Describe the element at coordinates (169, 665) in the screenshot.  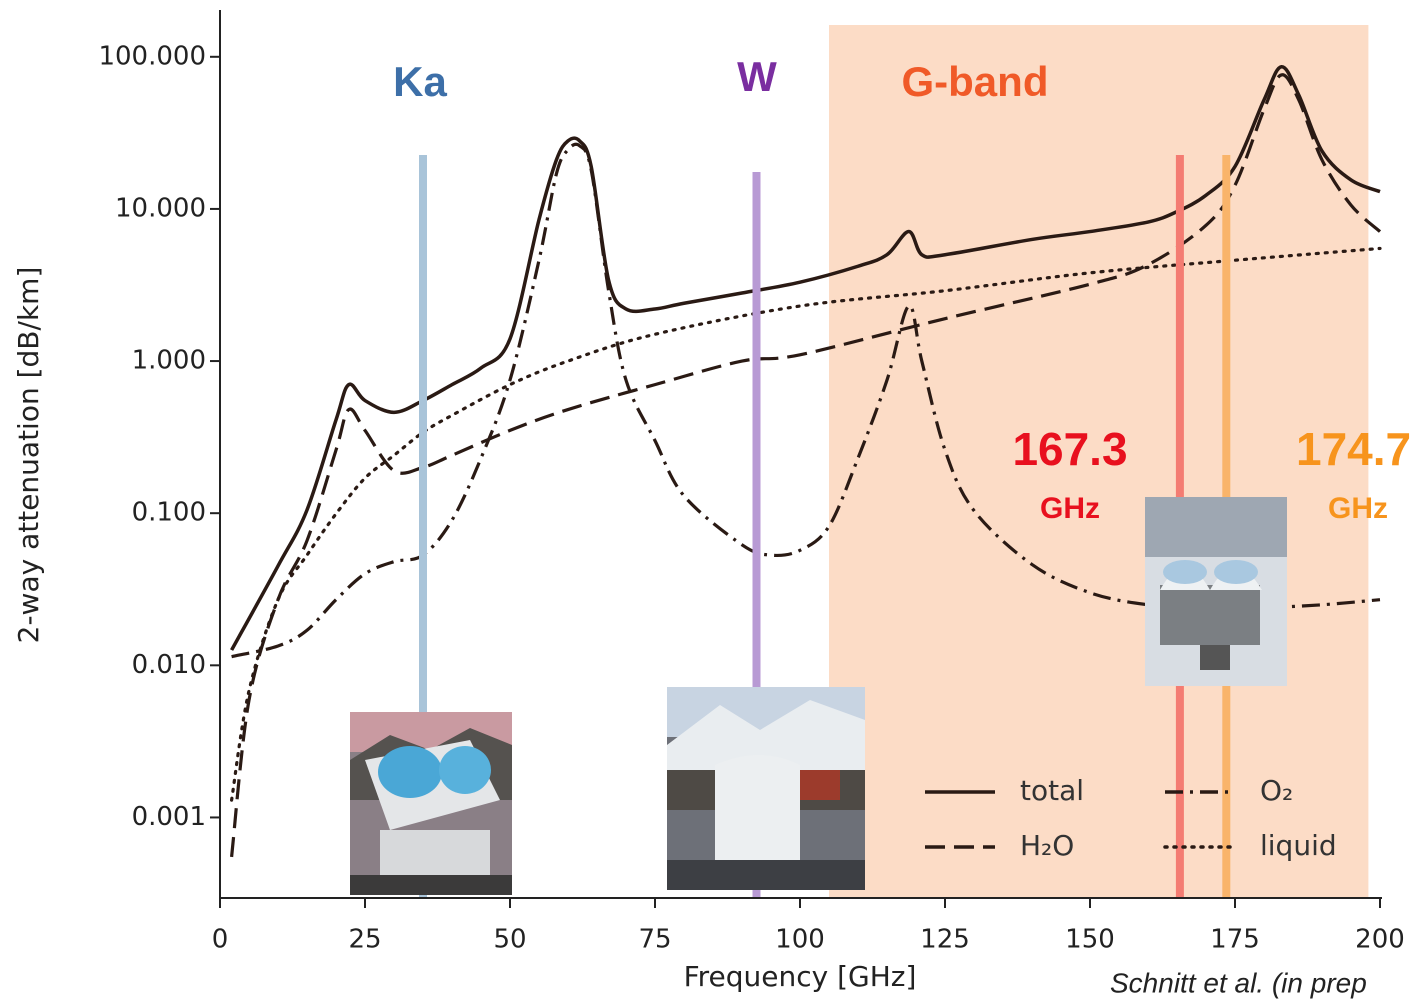
I see `y-tick-label: 0.010` at that location.